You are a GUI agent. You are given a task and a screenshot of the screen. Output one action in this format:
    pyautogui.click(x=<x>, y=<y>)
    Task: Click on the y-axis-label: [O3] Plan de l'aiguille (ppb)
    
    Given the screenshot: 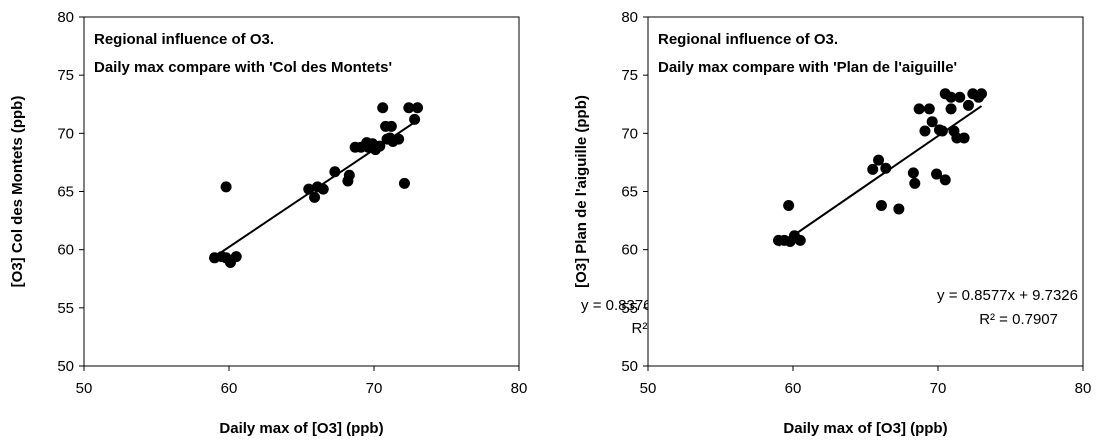 What is the action you would take?
    pyautogui.click(x=581, y=191)
    